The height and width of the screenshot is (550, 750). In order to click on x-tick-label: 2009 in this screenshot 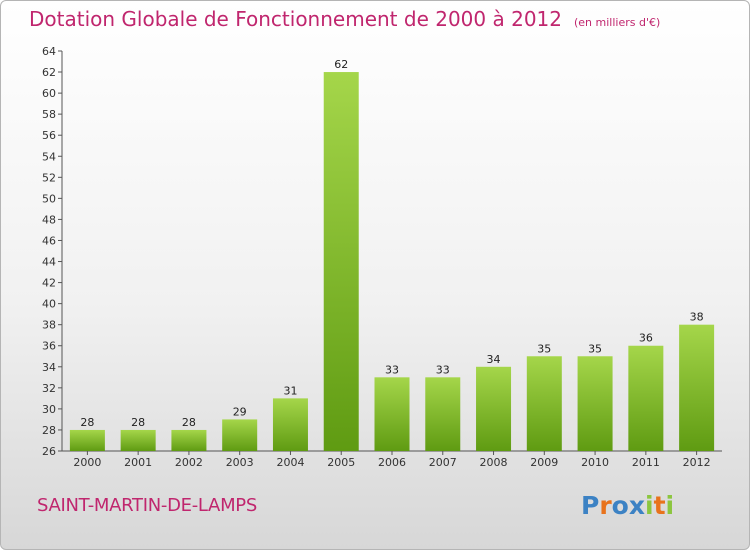, I will do `click(544, 462)`.